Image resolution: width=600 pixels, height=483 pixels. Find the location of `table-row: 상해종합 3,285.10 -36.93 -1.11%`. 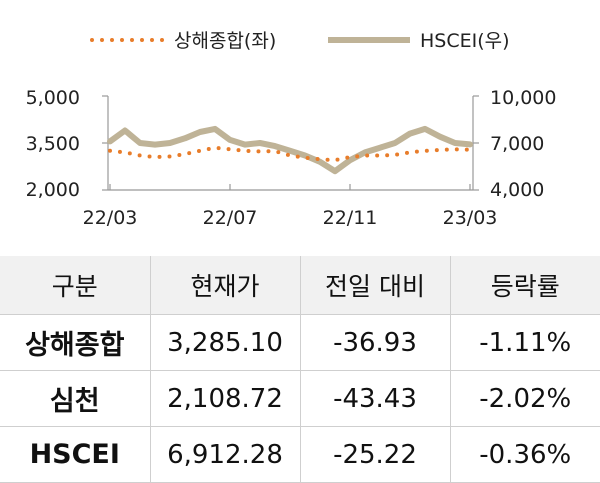

table-row: 상해종합 3,285.10 -36.93 -1.11% is located at coordinates (300, 342).